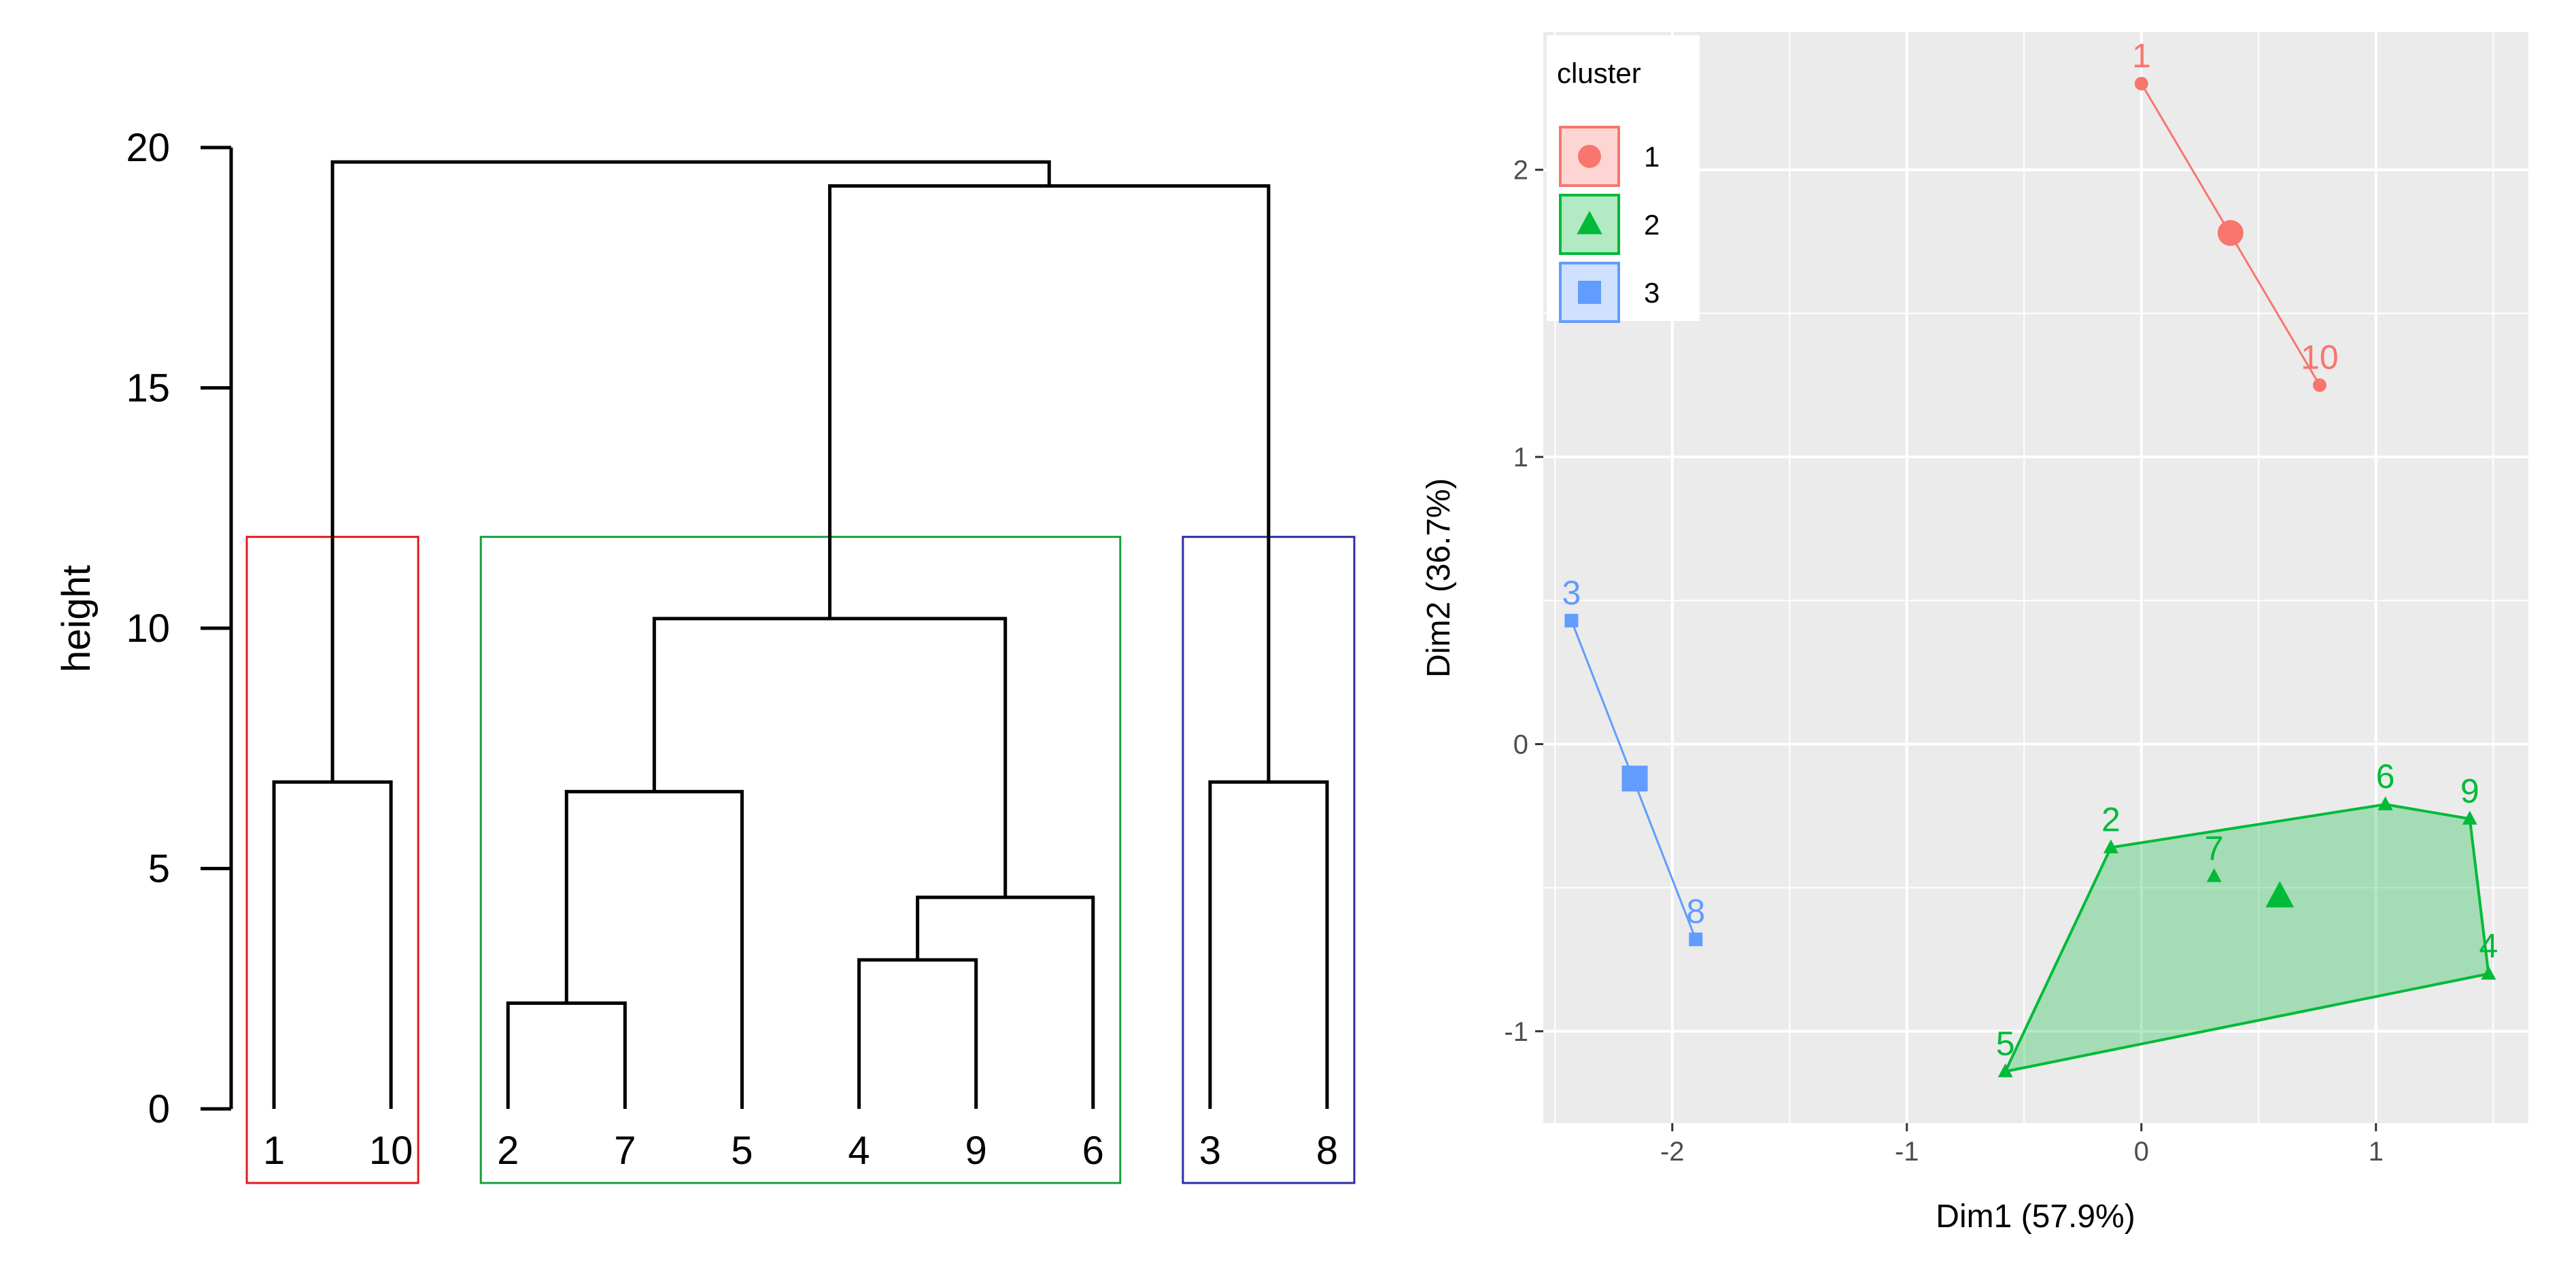 This screenshot has height=1270, width=2576. I want to click on legend-entries: 1 2 3, so click(1609, 224).